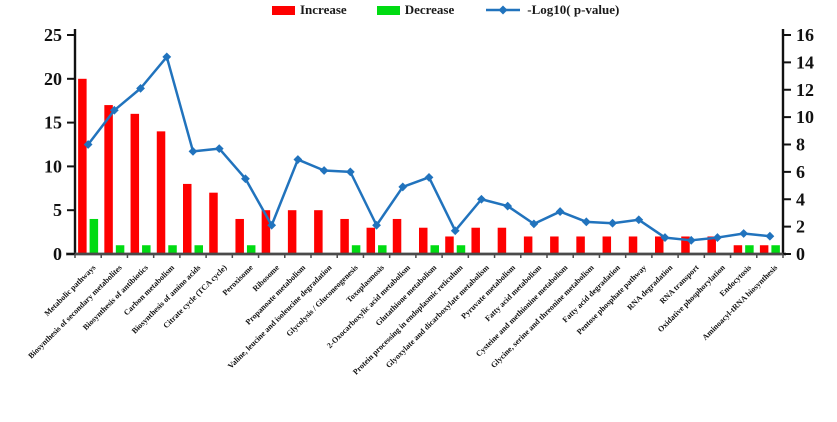 The width and height of the screenshot is (837, 422). What do you see at coordinates (800, 227) in the screenshot?
I see `y-axis-tick-label-right: 2` at bounding box center [800, 227].